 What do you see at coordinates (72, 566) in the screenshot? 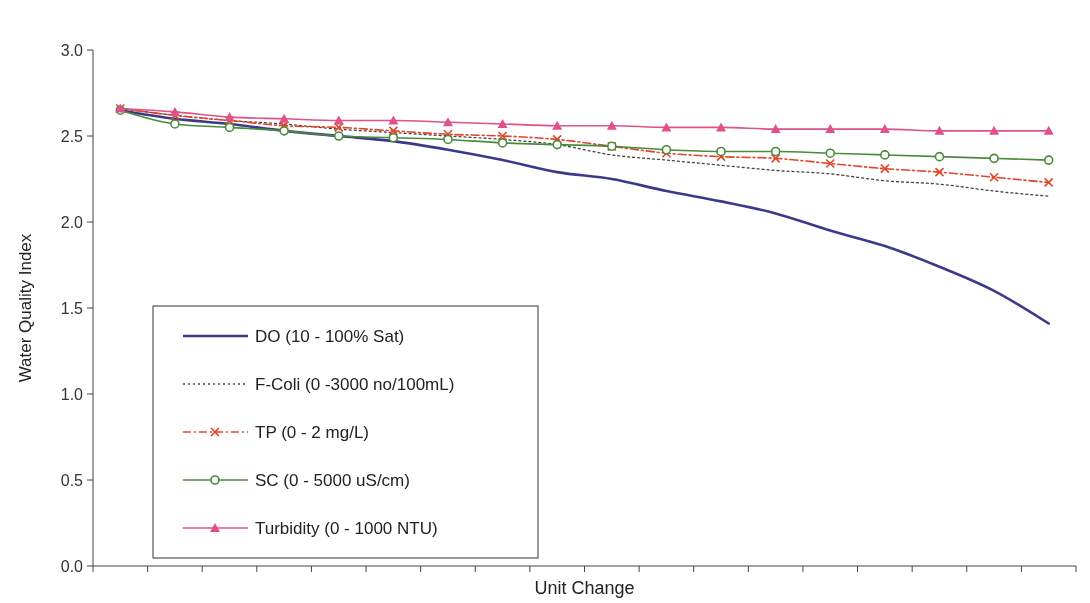
I see `y-tick-label: 0.0` at bounding box center [72, 566].